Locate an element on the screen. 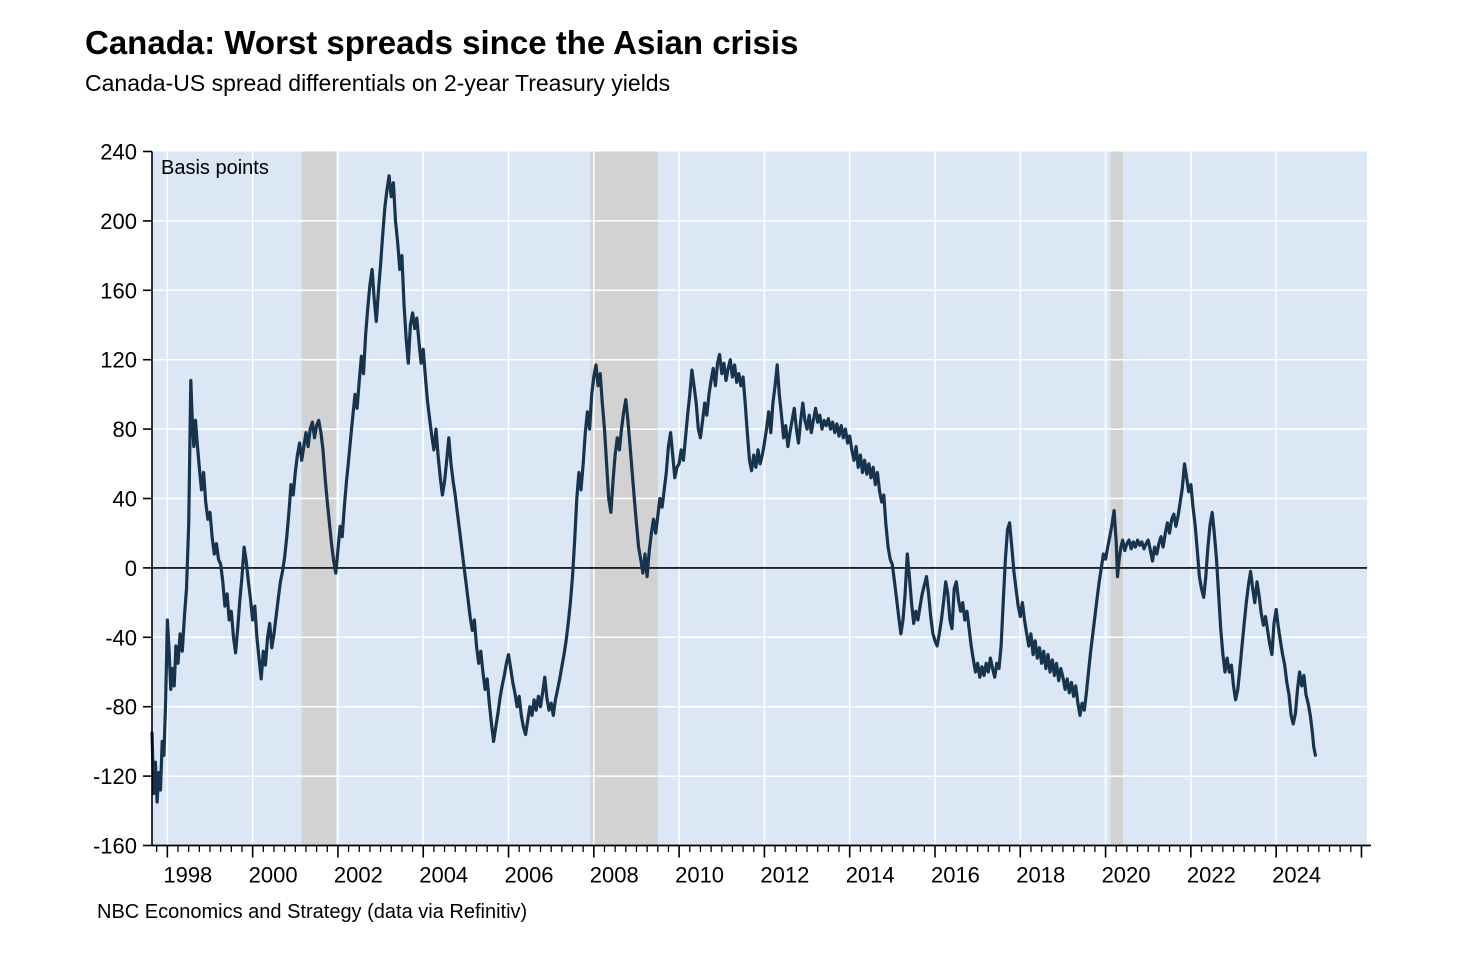 This screenshot has width=1468, height=966. x-tick-label: 2016 is located at coordinates (955, 875).